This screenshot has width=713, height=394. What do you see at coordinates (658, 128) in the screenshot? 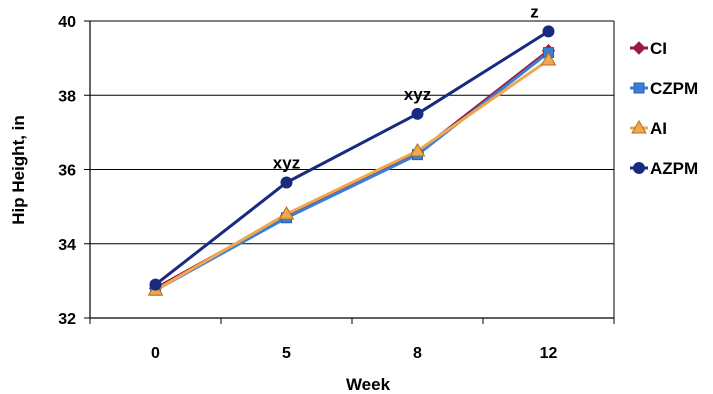
I see `legend-label-ai: AI` at bounding box center [658, 128].